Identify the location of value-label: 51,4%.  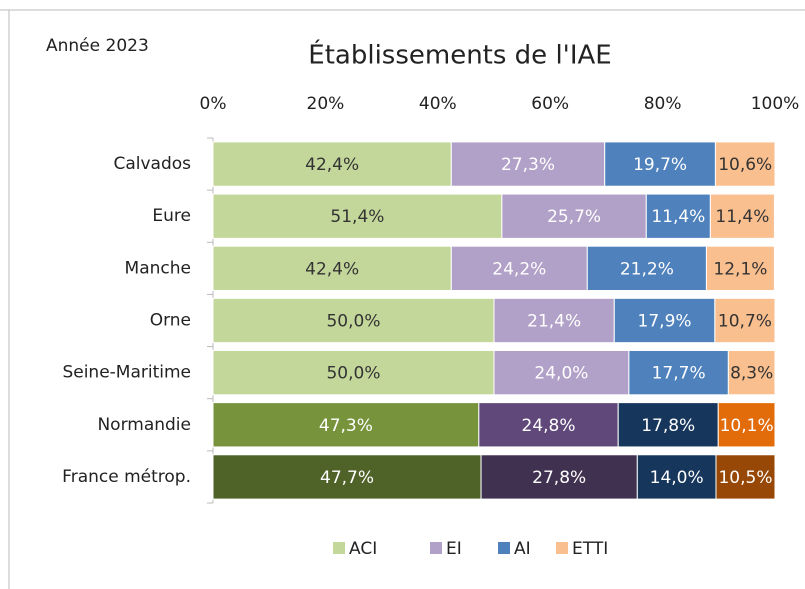
(357, 217).